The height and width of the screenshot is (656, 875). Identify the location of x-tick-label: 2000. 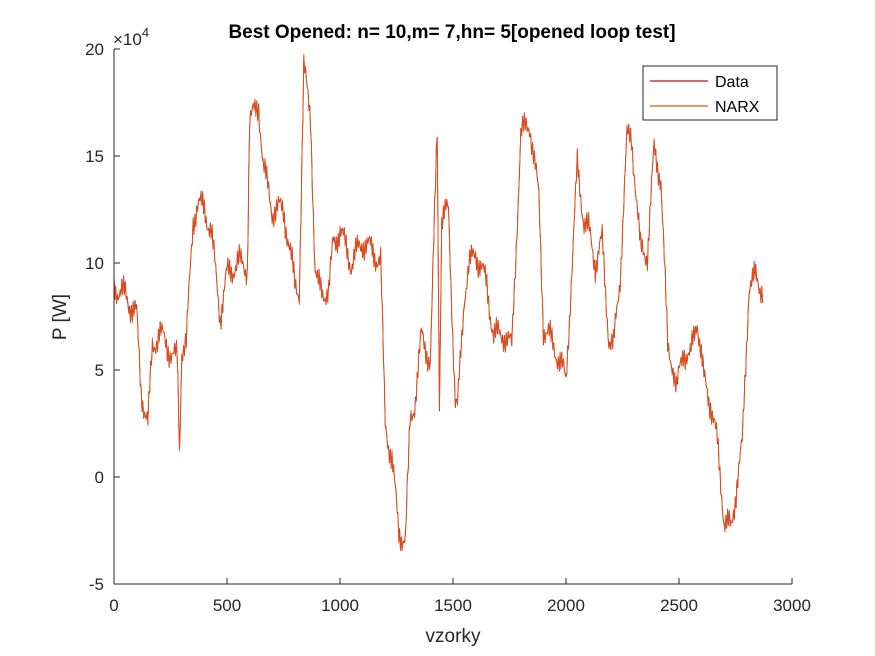
(566, 605).